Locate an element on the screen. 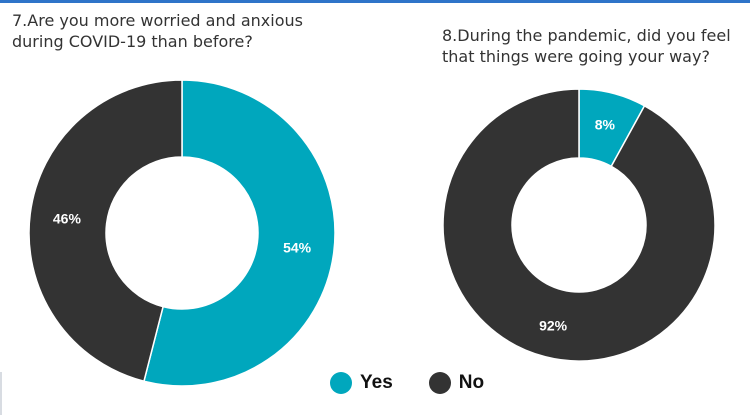 This screenshot has height=415, width=750. slice-label-no: 92% is located at coordinates (553, 326).